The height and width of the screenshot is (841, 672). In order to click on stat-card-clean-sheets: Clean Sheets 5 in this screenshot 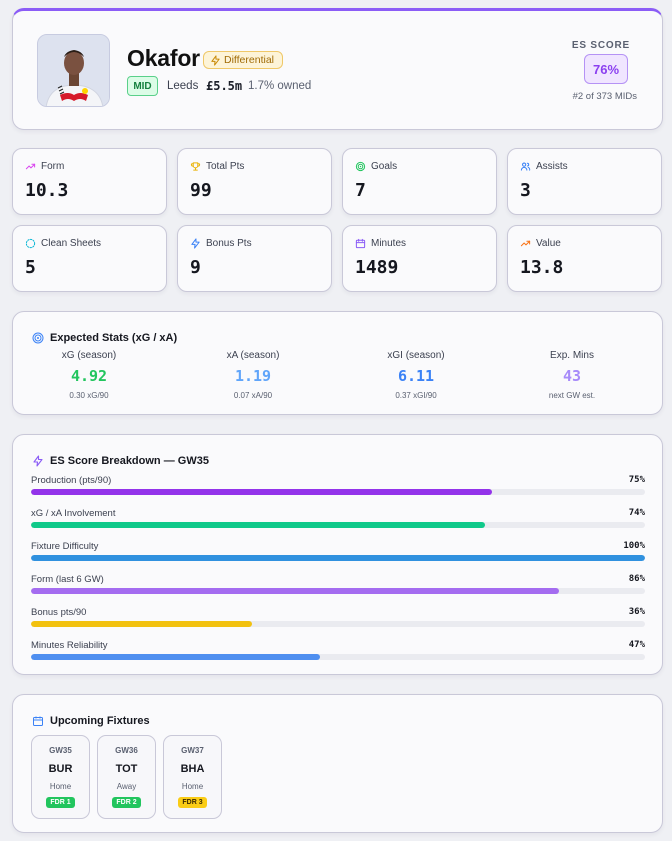, I will do `click(89, 258)`.